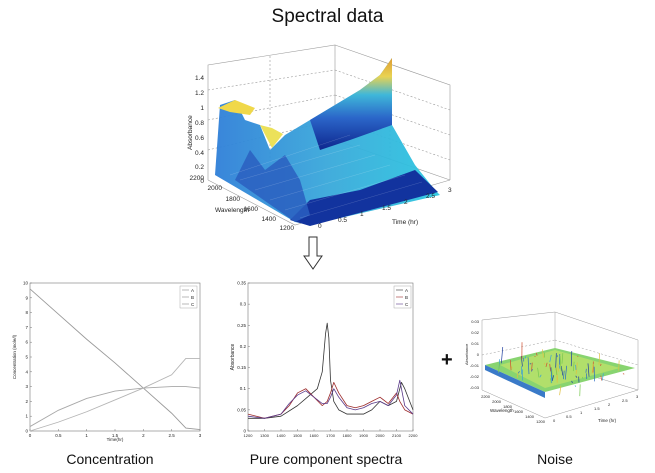 The image size is (655, 473). I want to click on surface-y-tick: 1200, so click(287, 228).